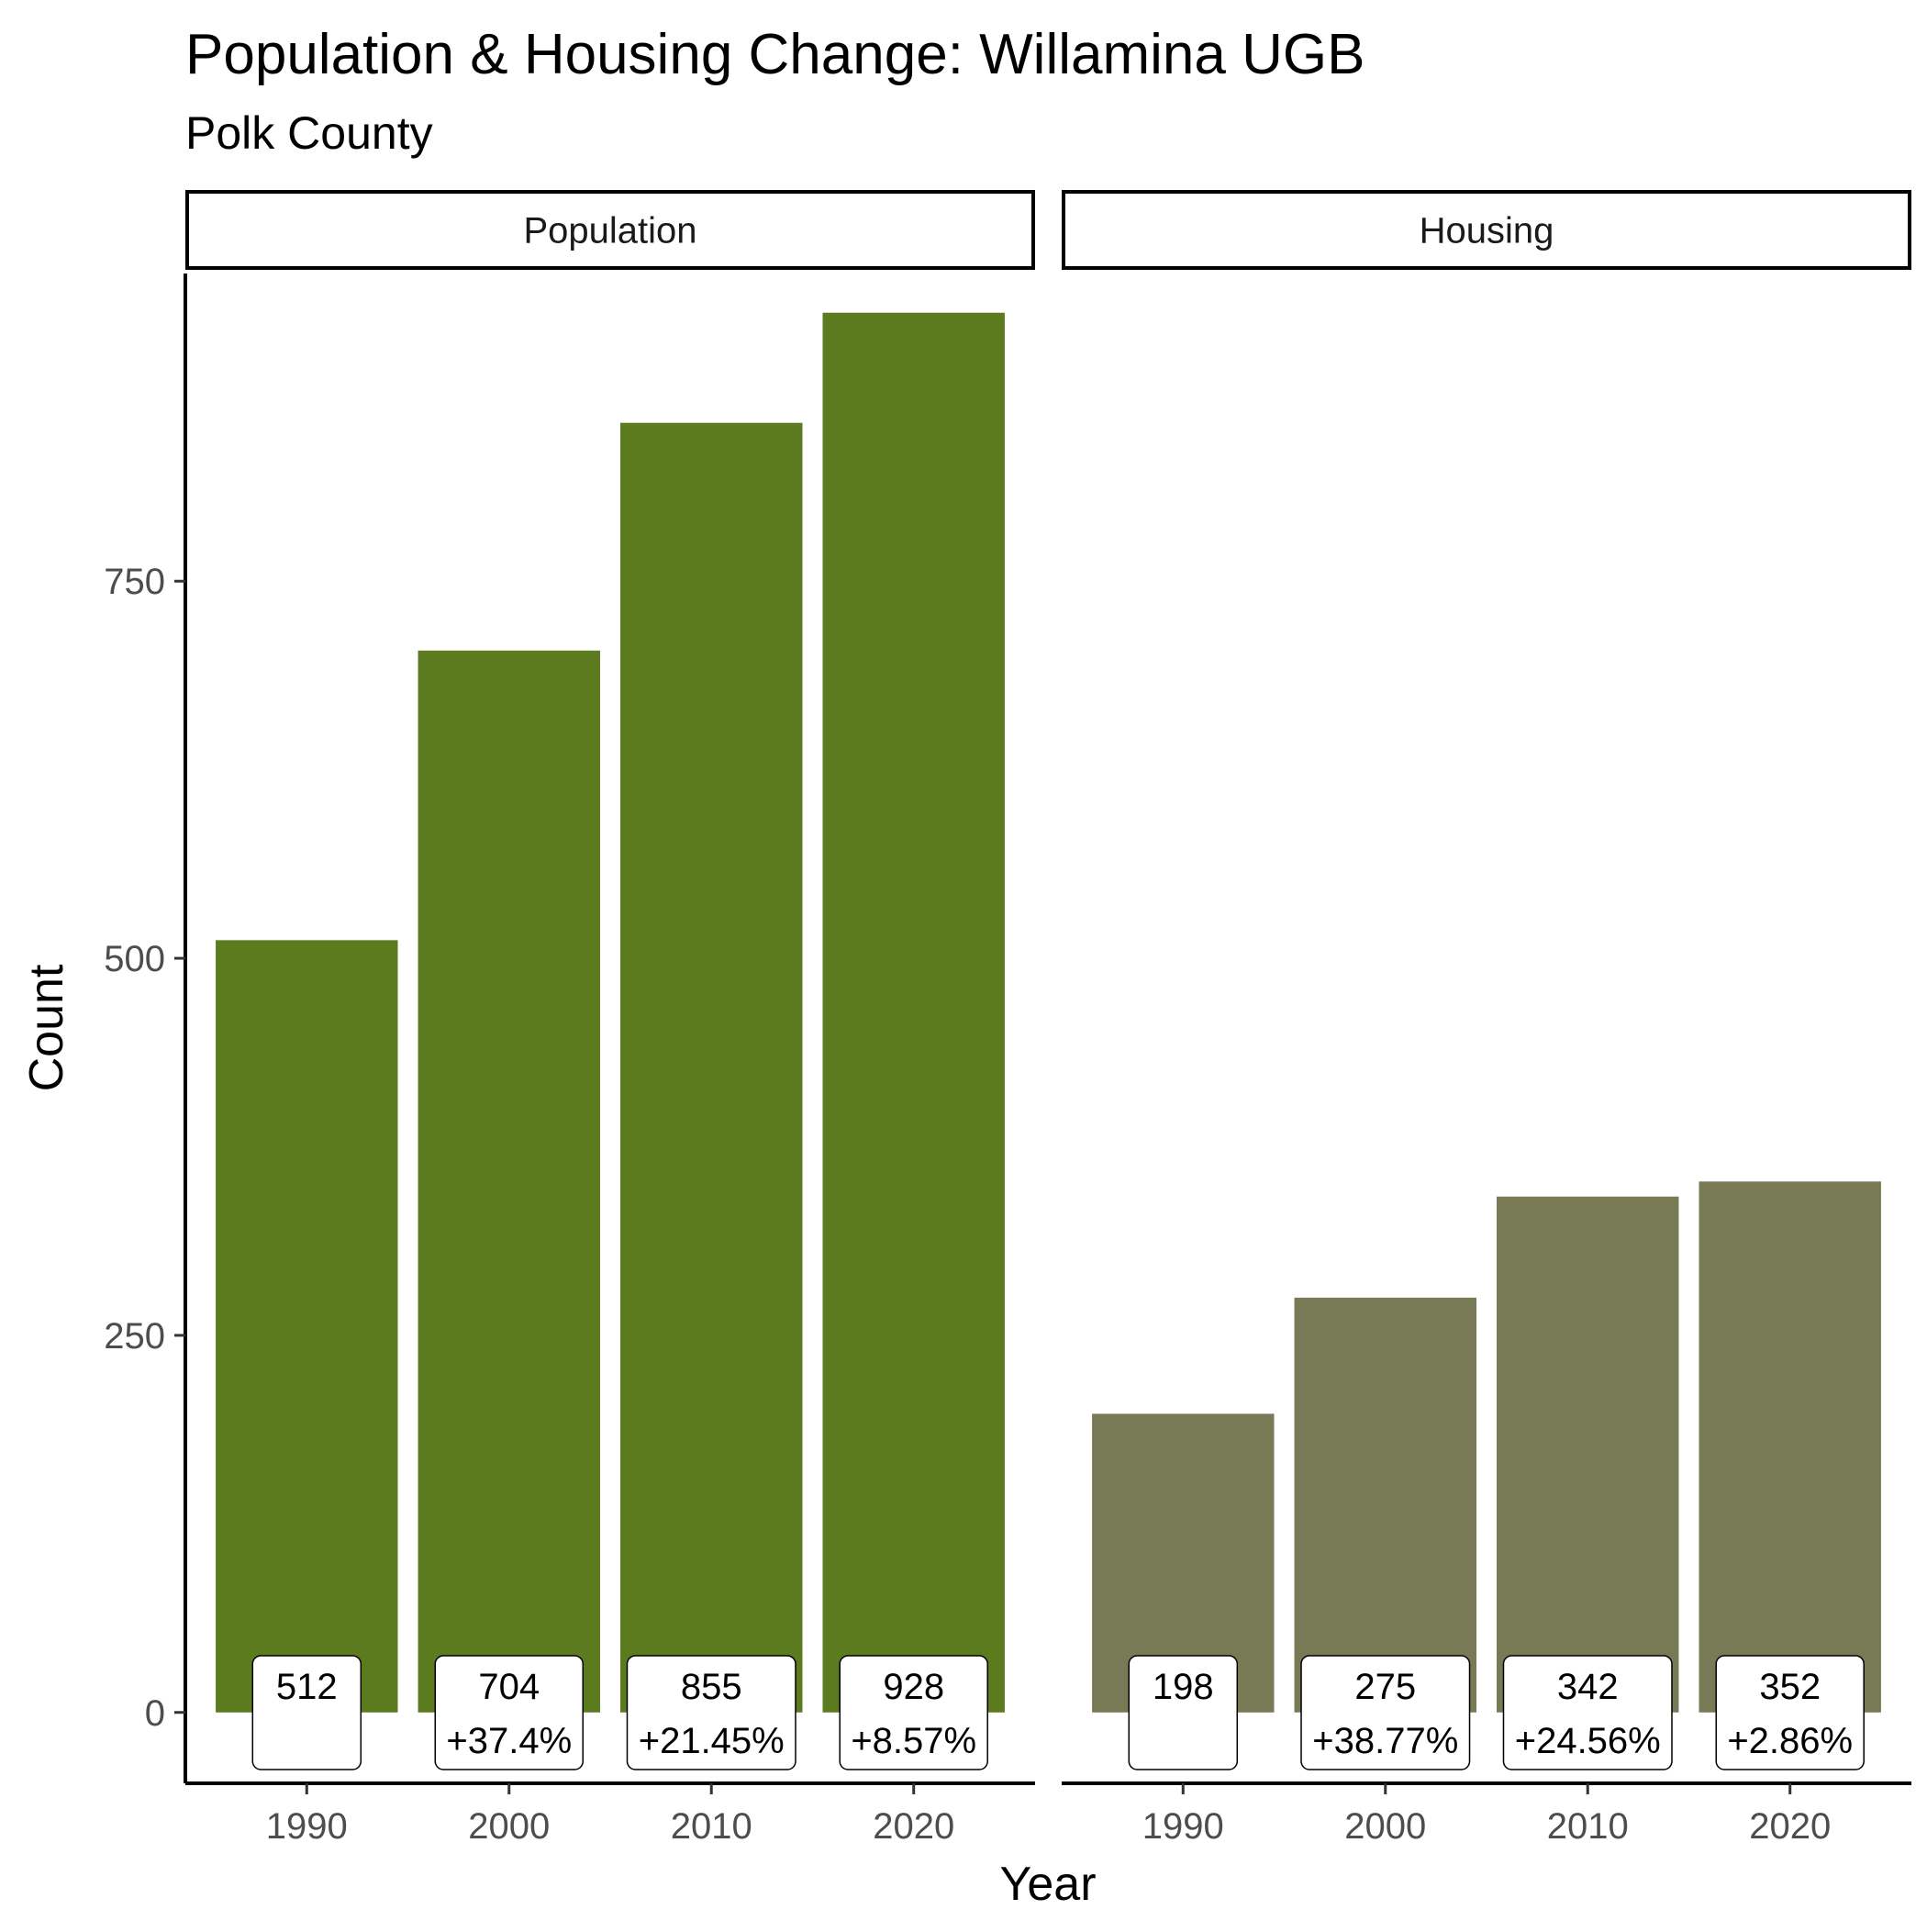 The image size is (1927, 1932). What do you see at coordinates (1588, 1687) in the screenshot?
I see `value-label-housing-2010: 342` at bounding box center [1588, 1687].